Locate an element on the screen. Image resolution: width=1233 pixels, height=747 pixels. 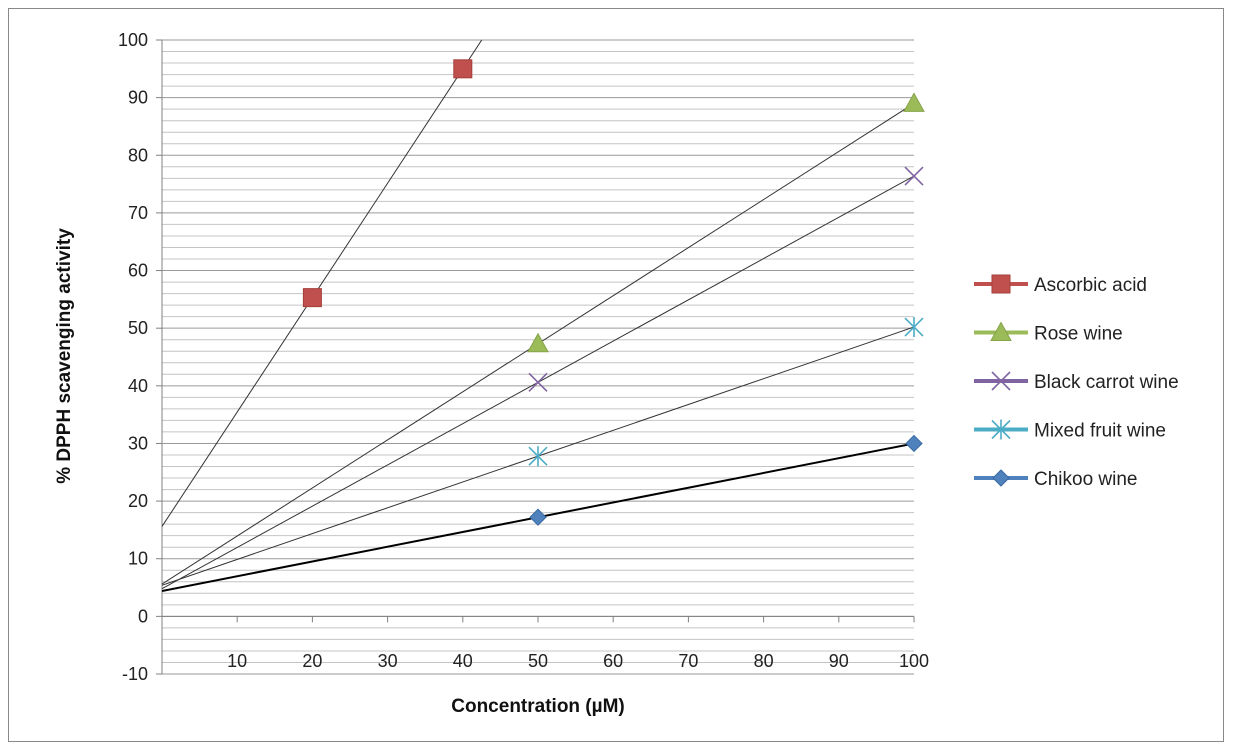
y-tick-label: 40 is located at coordinates (138, 386).